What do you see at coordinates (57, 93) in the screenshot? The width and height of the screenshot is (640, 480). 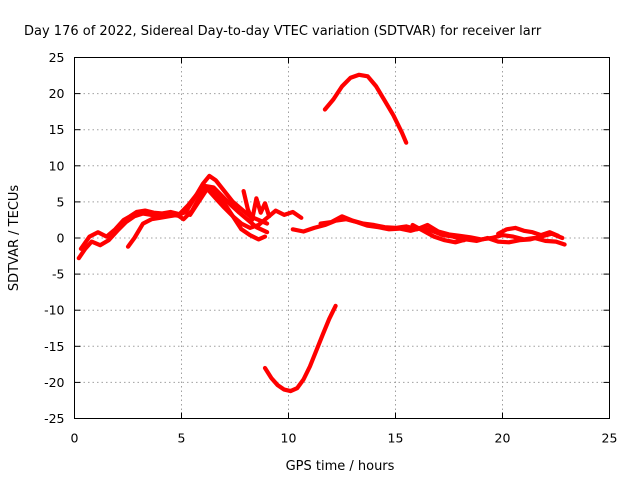 I see `y-tick-label: 20` at bounding box center [57, 93].